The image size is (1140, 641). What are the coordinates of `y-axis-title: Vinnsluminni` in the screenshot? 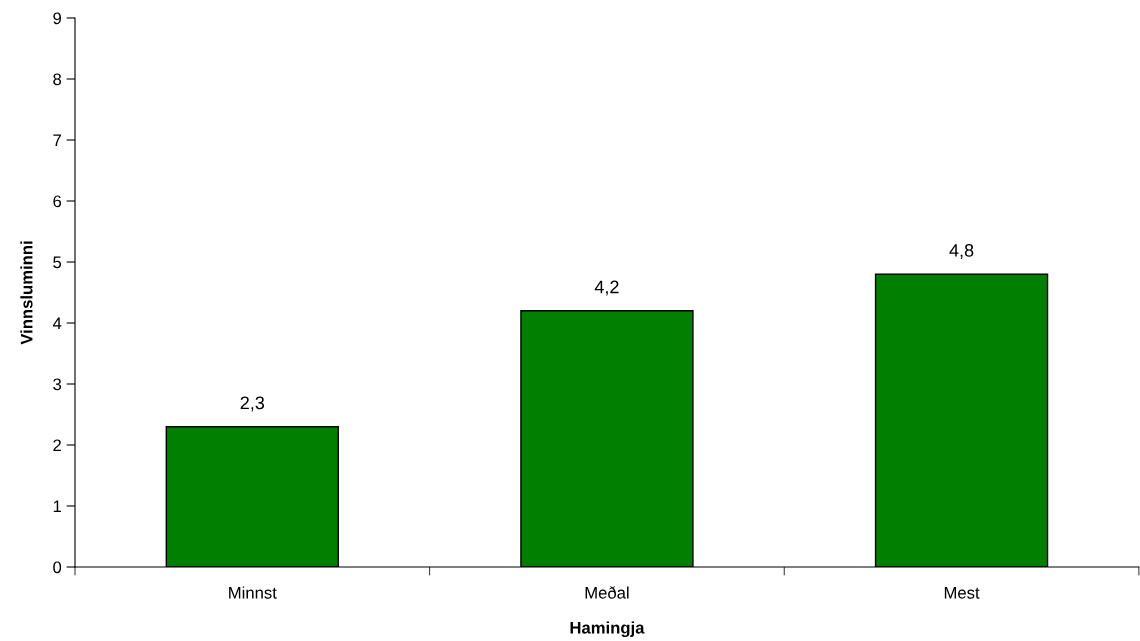 It's located at (26, 293).